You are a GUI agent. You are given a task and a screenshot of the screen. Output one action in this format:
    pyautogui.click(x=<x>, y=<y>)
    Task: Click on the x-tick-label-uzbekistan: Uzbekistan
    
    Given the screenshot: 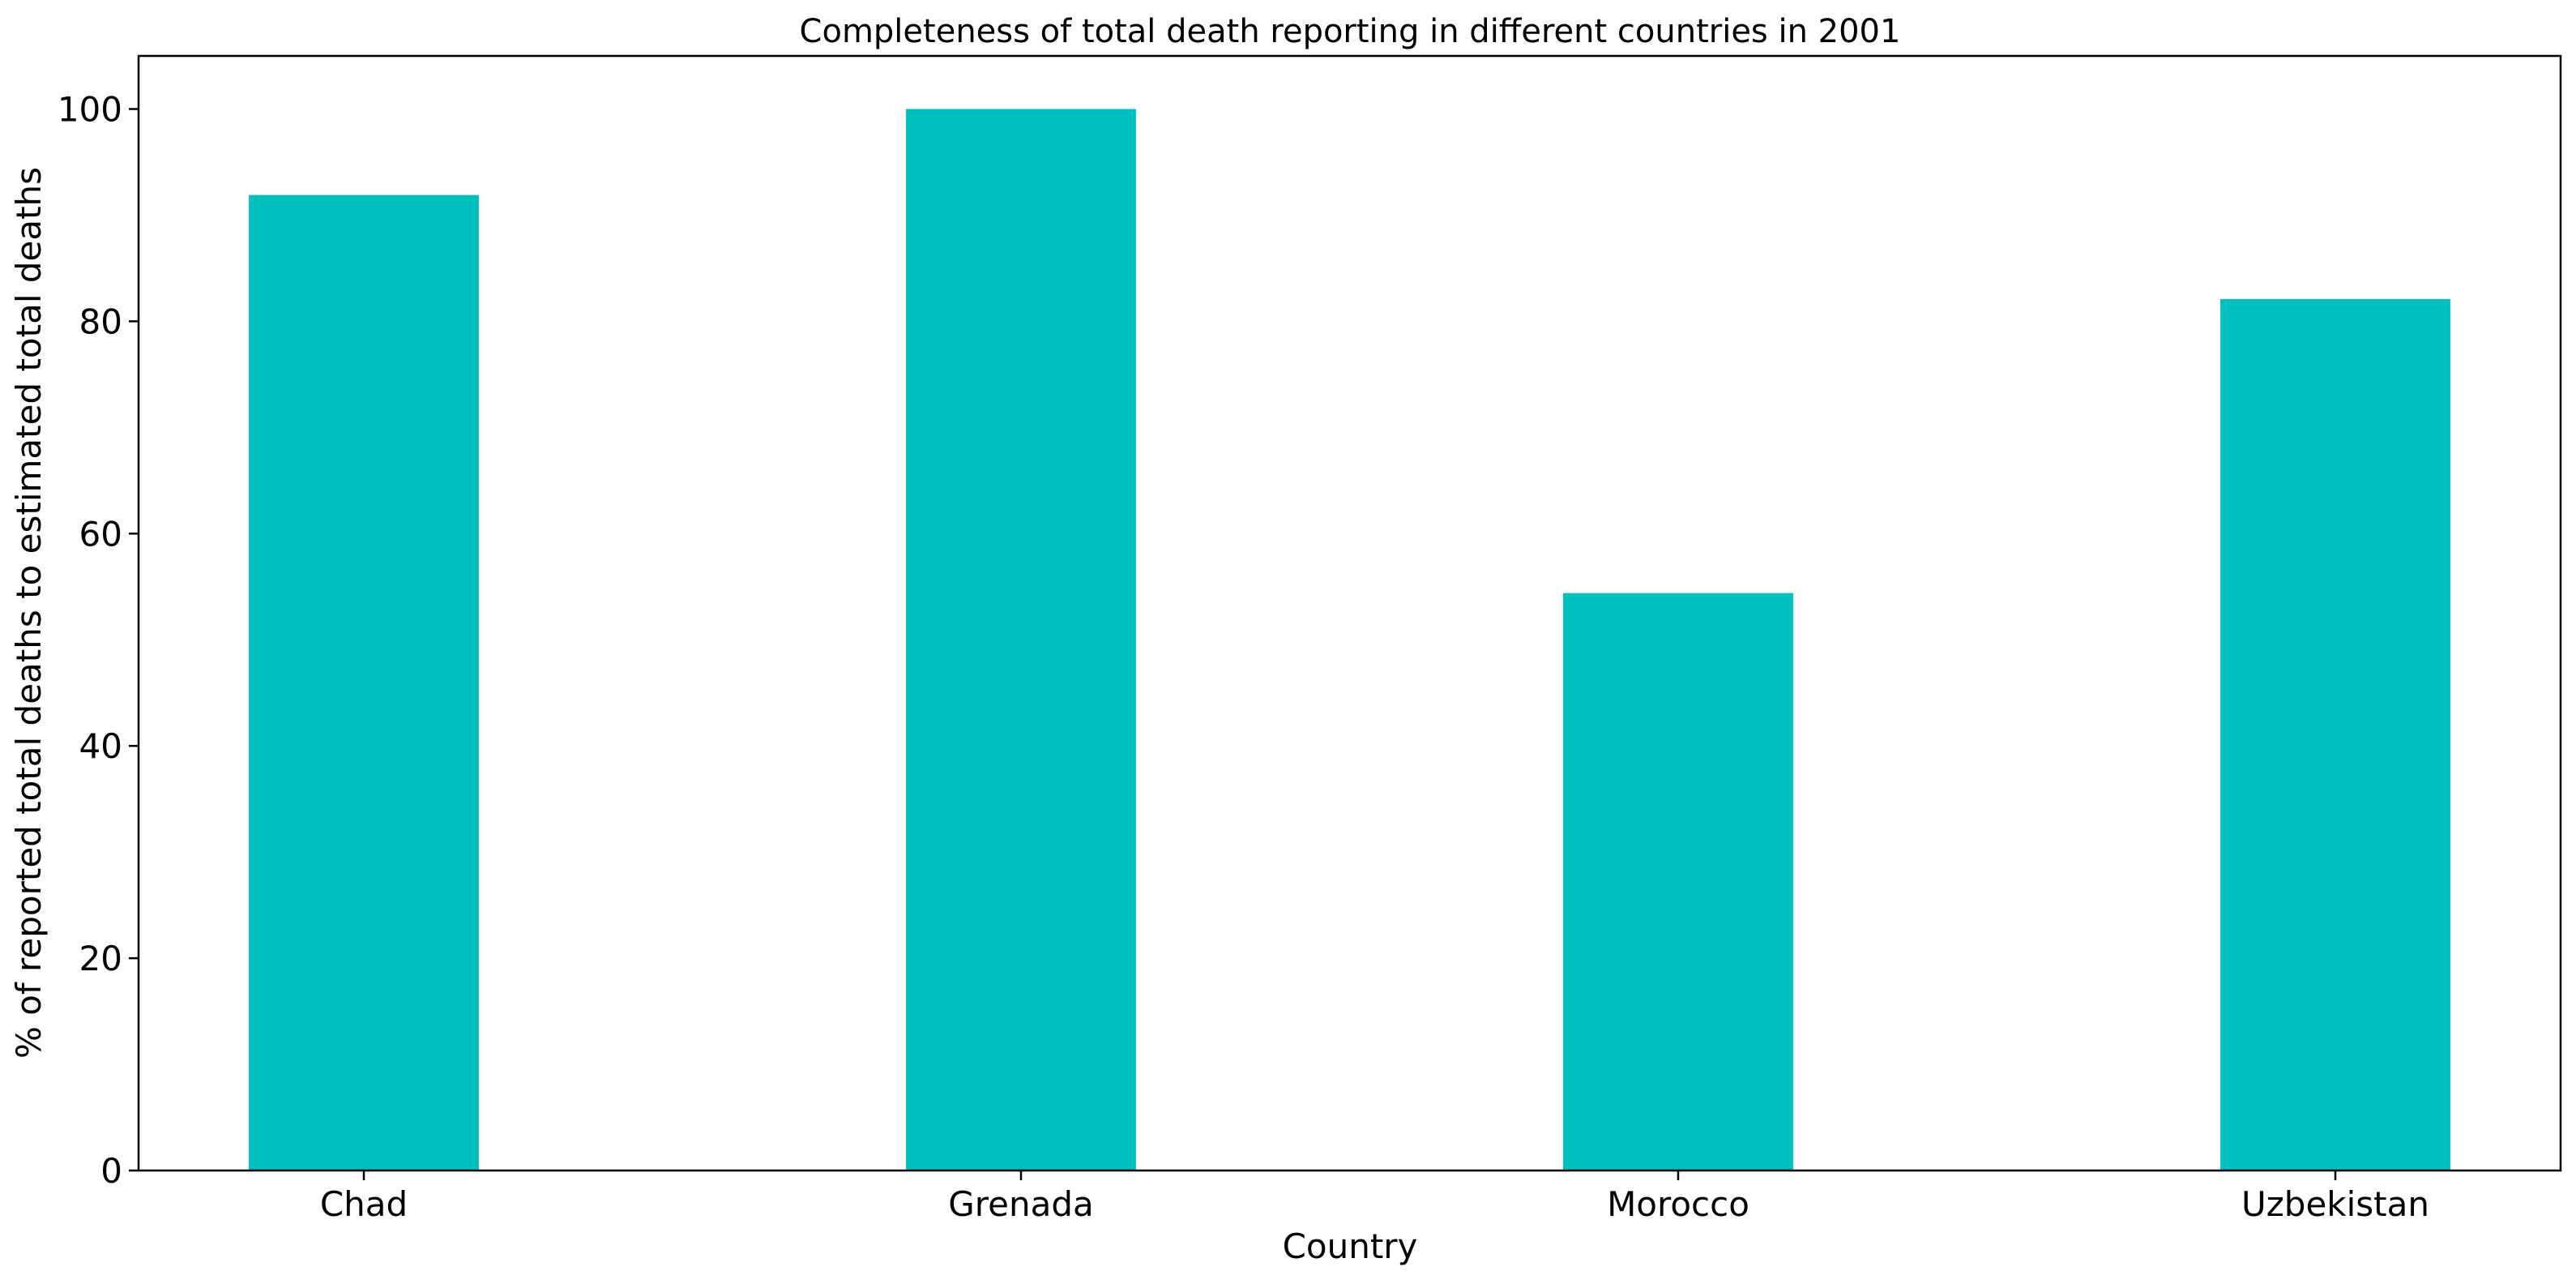 What is the action you would take?
    pyautogui.click(x=2335, y=1204)
    